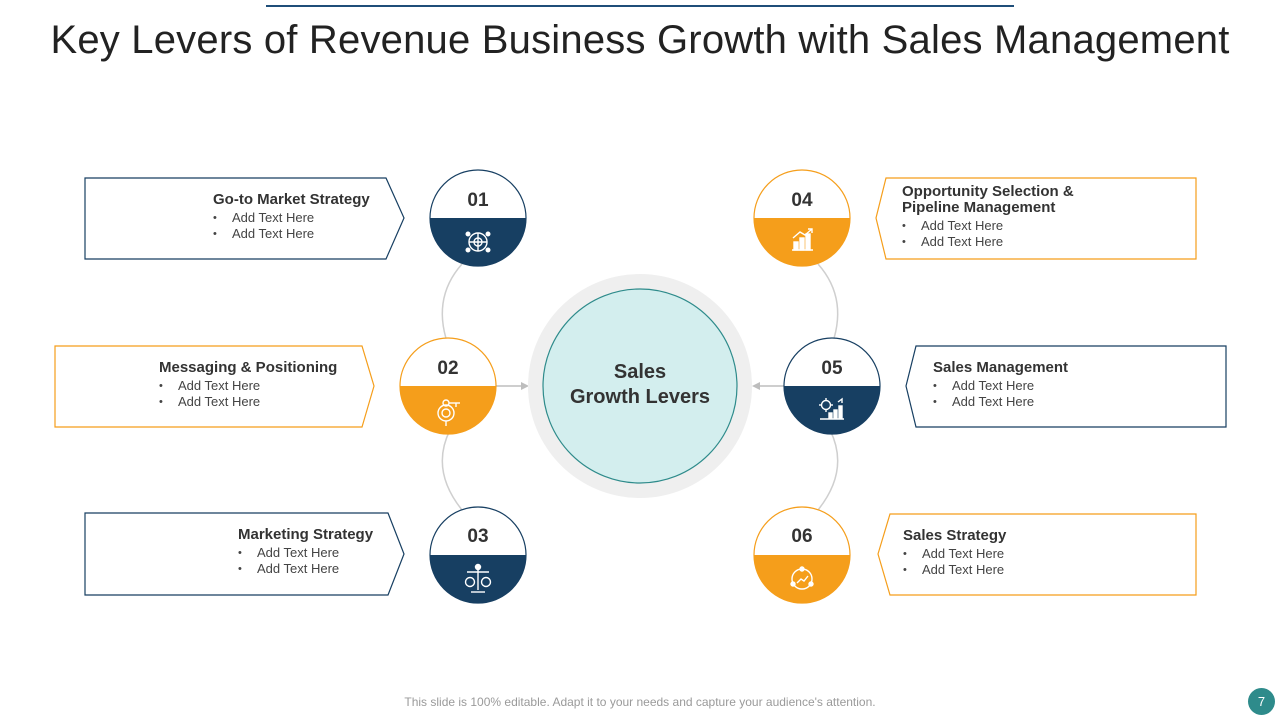 The image size is (1280, 720). I want to click on lever-06-bullet-1: Add Text Here, so click(954, 554).